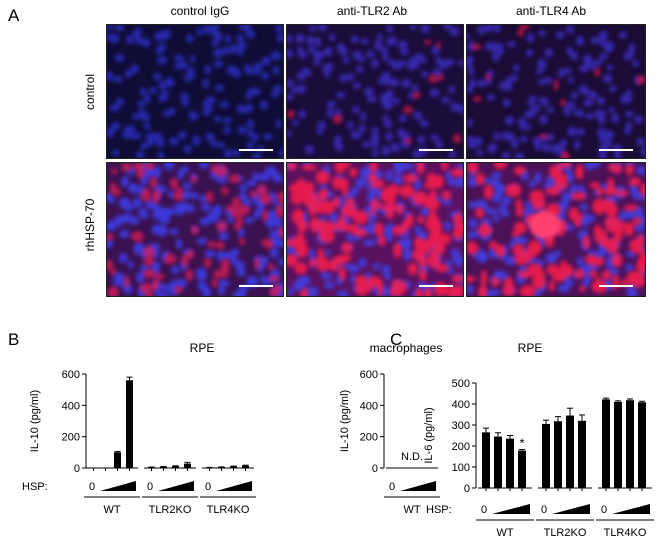 The image size is (670, 548). Describe the element at coordinates (429, 435) in the screenshot. I see `y-axis-label: IL-6 (pg/ml)` at that location.